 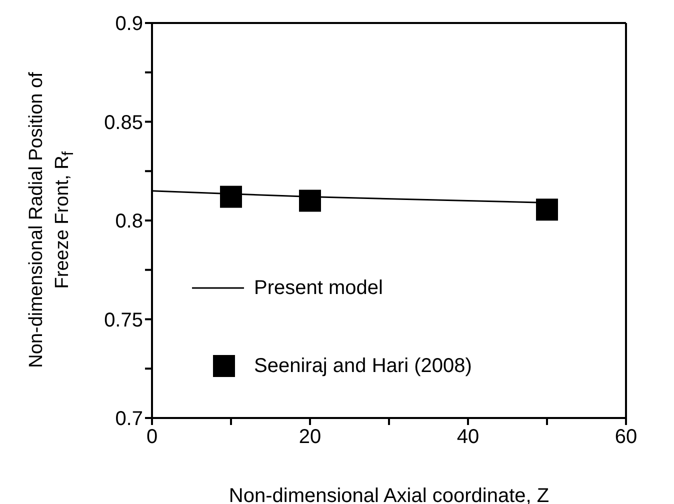 What do you see at coordinates (129, 24) in the screenshot?
I see `y-tick-label: 0.9` at bounding box center [129, 24].